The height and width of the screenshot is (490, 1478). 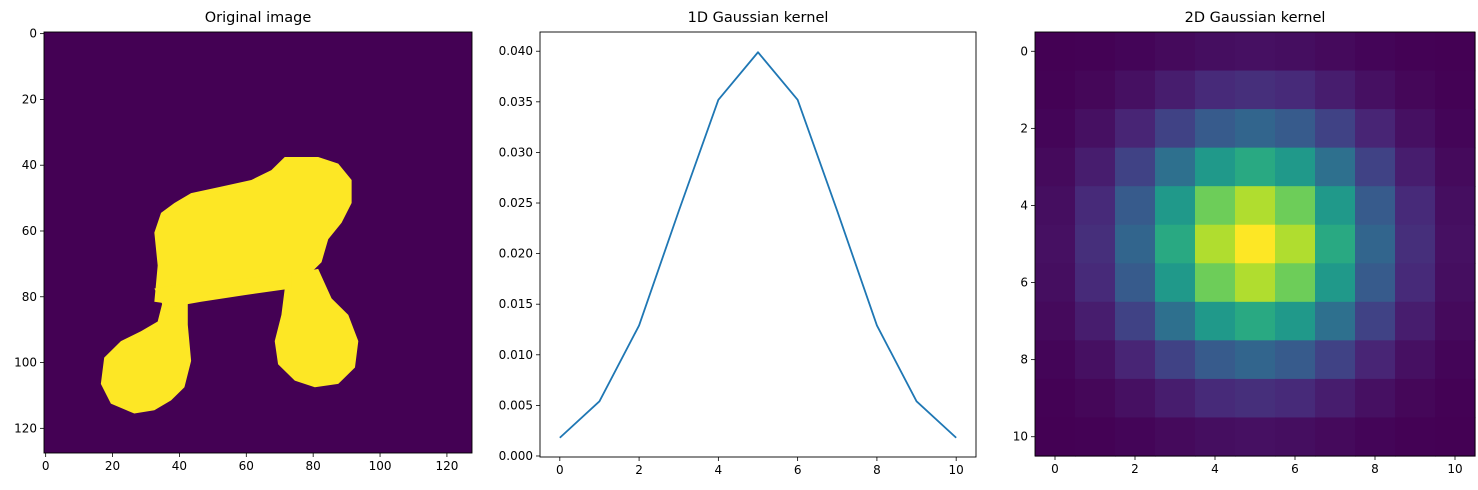 What do you see at coordinates (258, 18) in the screenshot?
I see `original-image-title: Original image` at bounding box center [258, 18].